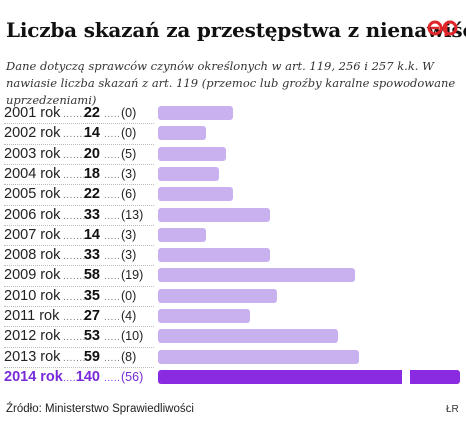 The width and height of the screenshot is (466, 428). Describe the element at coordinates (91, 295) in the screenshot. I see `value-label: 35` at that location.